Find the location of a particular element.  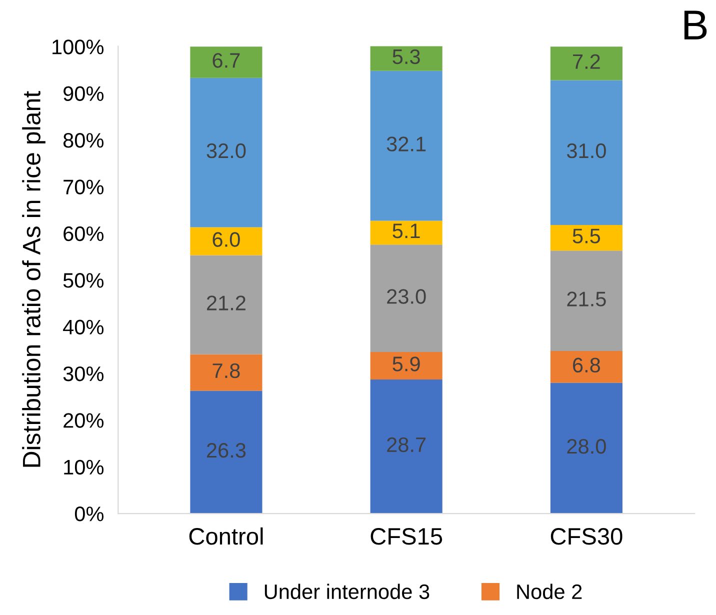

data-label: 7.2 is located at coordinates (586, 61).